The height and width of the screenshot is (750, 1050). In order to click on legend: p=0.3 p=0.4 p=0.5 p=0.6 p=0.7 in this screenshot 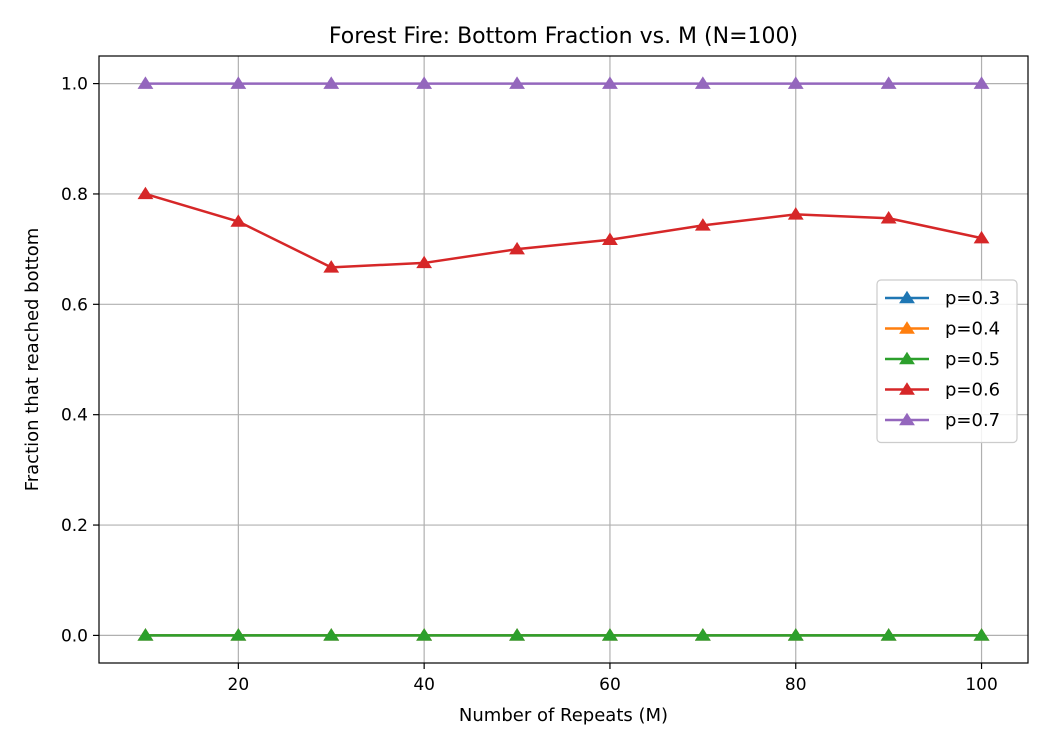, I will do `click(947, 361)`.